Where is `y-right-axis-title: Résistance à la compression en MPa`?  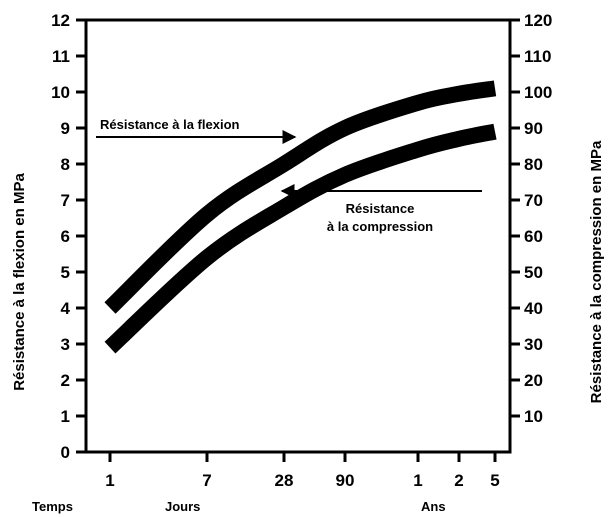 y-right-axis-title: Résistance à la compression en MPa is located at coordinates (596, 271).